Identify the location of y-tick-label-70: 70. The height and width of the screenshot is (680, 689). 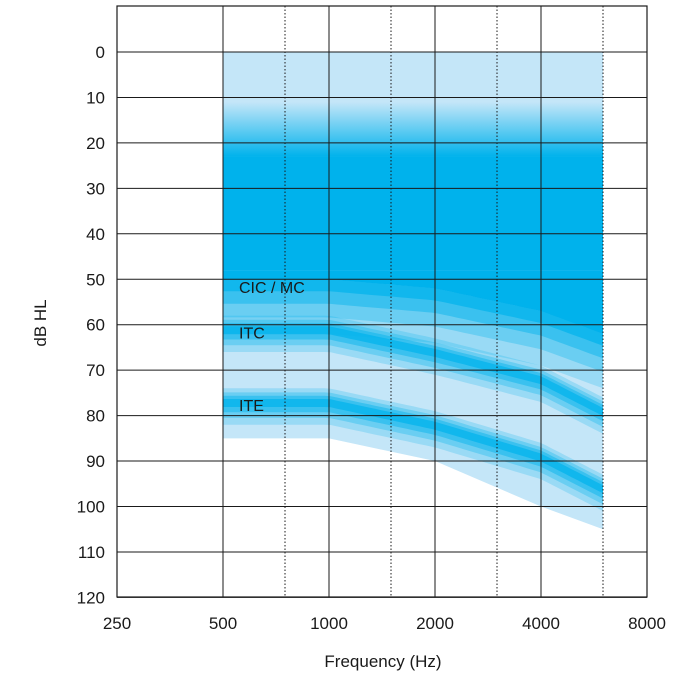
(95, 370).